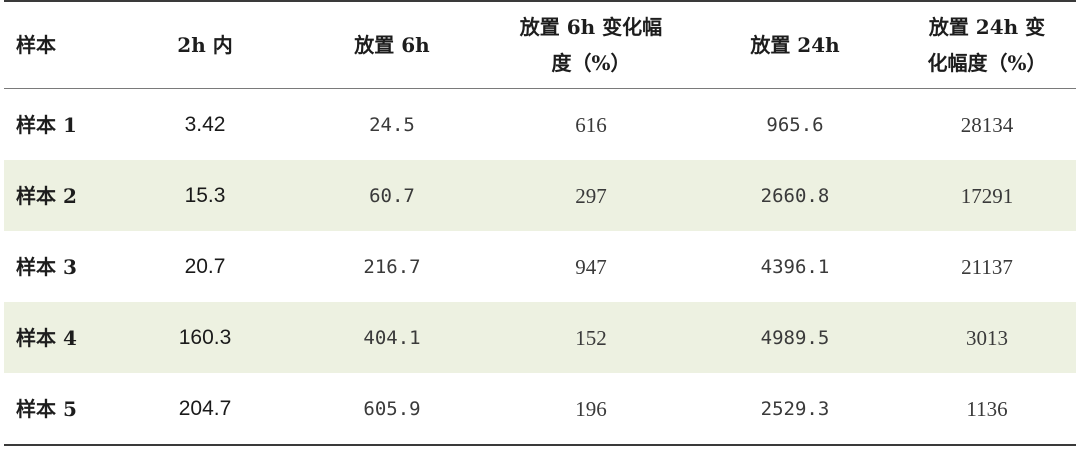 This screenshot has width=1080, height=450. I want to click on value-6h: 60.7, so click(392, 195).